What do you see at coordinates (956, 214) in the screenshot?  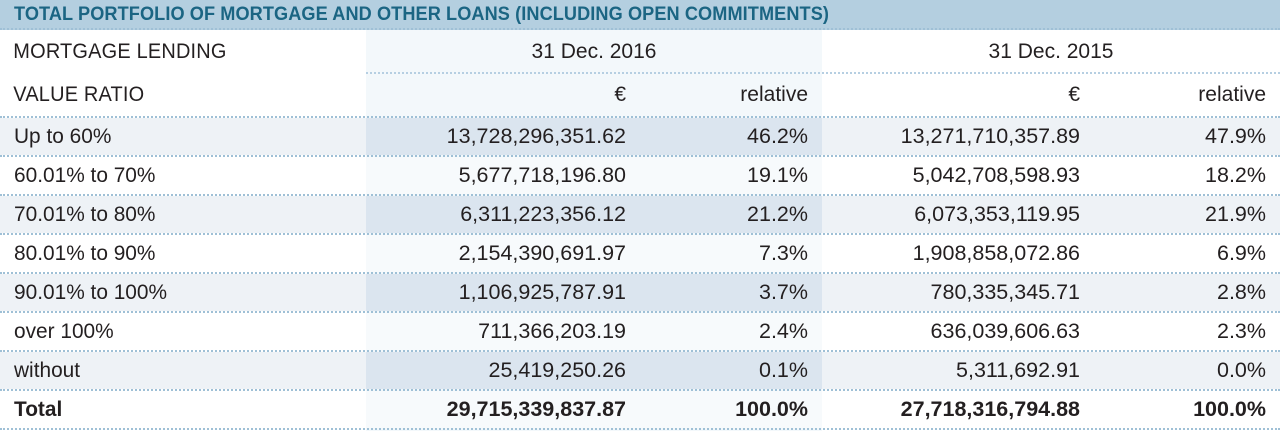 I see `cell-eur-2015: 6,073,353,119.95` at bounding box center [956, 214].